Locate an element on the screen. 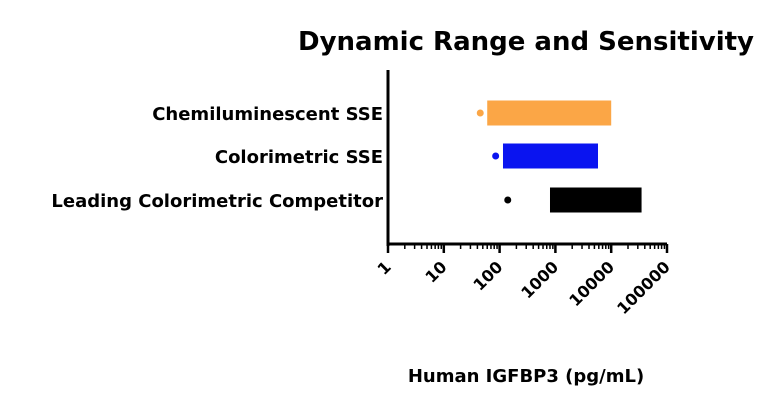 Image resolution: width=768 pixels, height=405 pixels. x-axis-label: Human IGFBP3 (pg/mL) is located at coordinates (526, 376).